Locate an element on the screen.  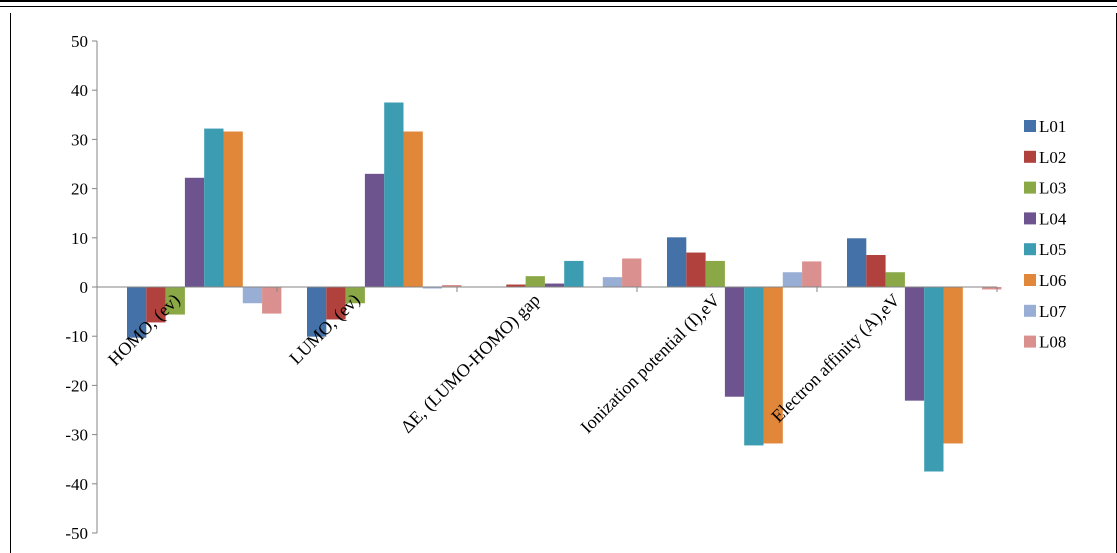
legend-item: L06 is located at coordinates (1045, 280).